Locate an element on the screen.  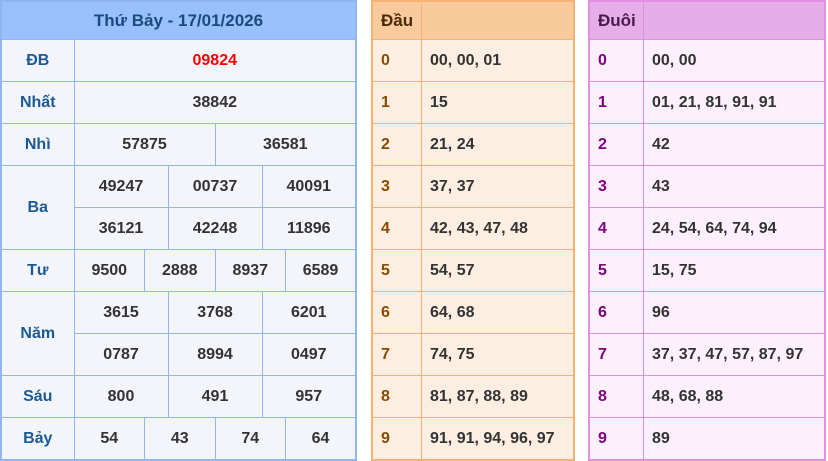
duoi-row: 0 00, 00 is located at coordinates (707, 60).